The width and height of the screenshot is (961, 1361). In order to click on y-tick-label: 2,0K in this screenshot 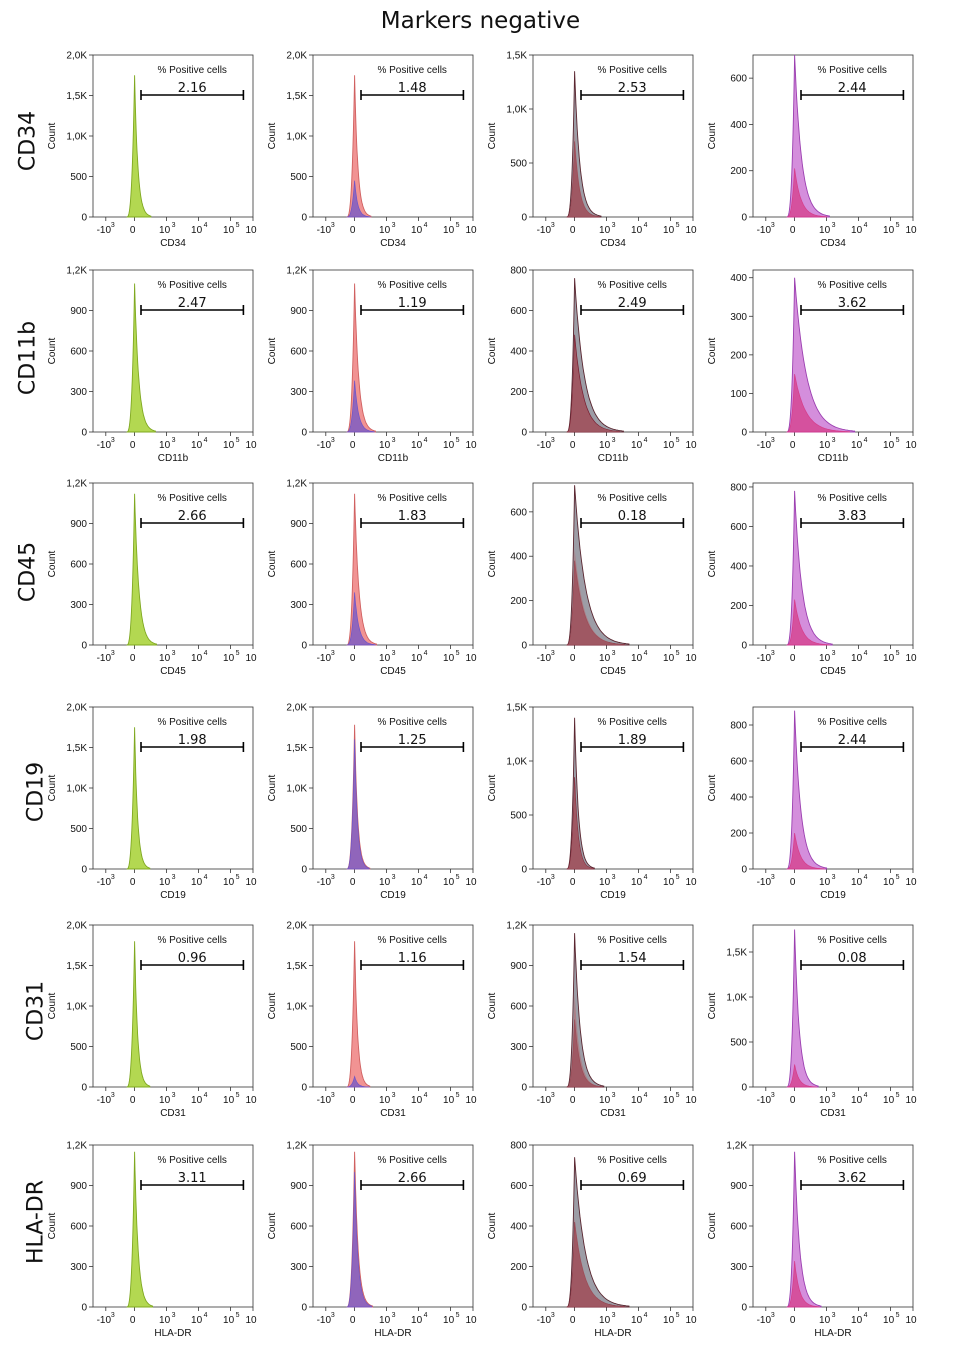, I will do `click(296, 56)`.